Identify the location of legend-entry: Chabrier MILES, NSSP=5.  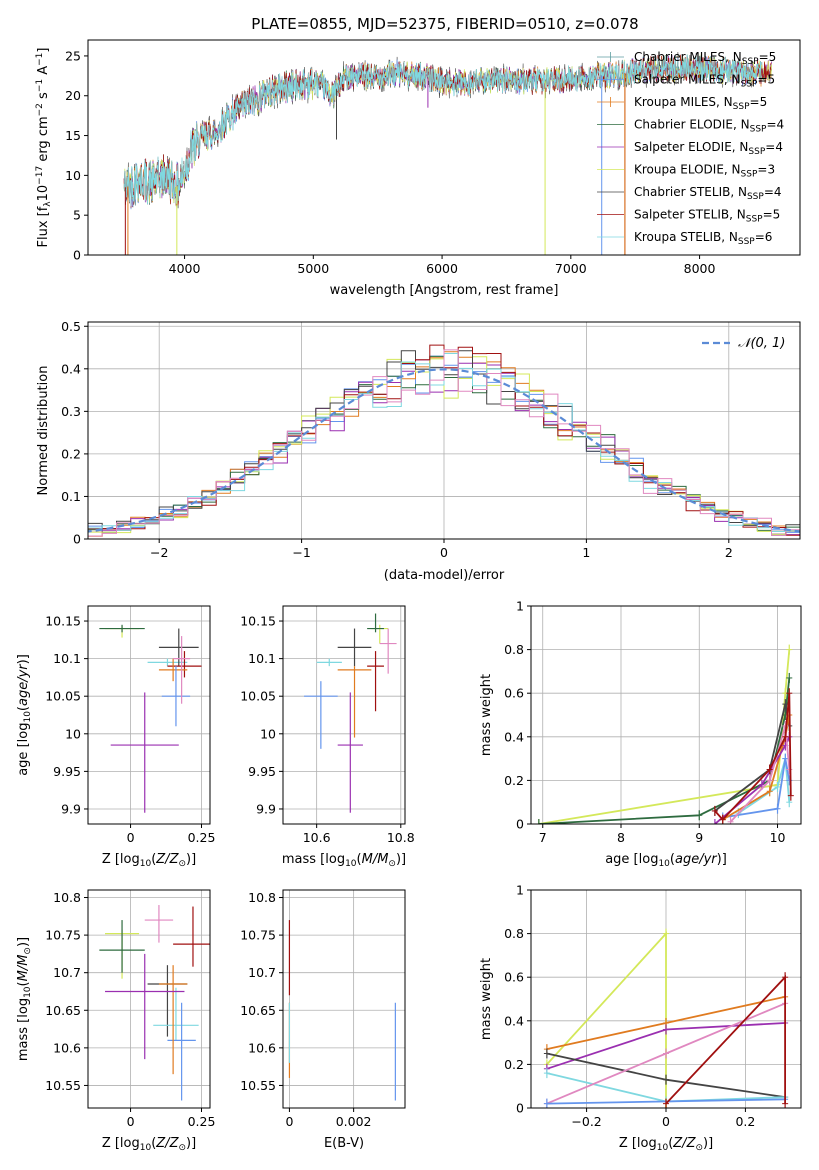
(705, 58).